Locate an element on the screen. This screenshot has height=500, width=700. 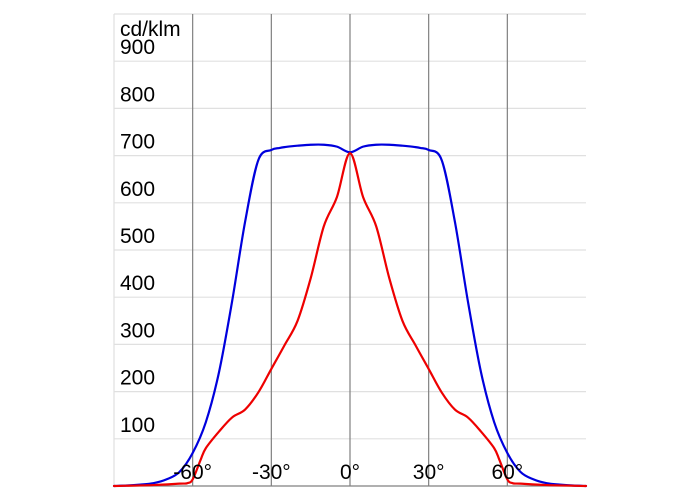
x-tick-label: -30° is located at coordinates (271, 472).